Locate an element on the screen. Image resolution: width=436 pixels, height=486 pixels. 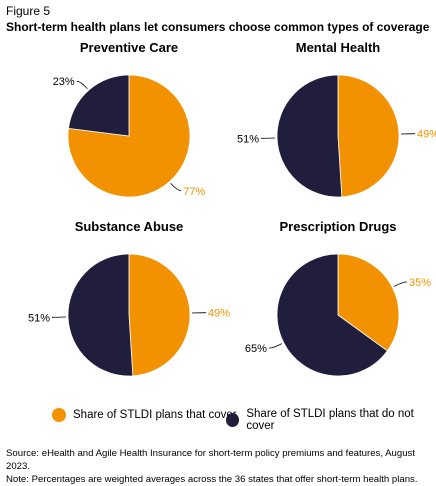
pie-slice-mental-health-not-cover is located at coordinates (309, 136).